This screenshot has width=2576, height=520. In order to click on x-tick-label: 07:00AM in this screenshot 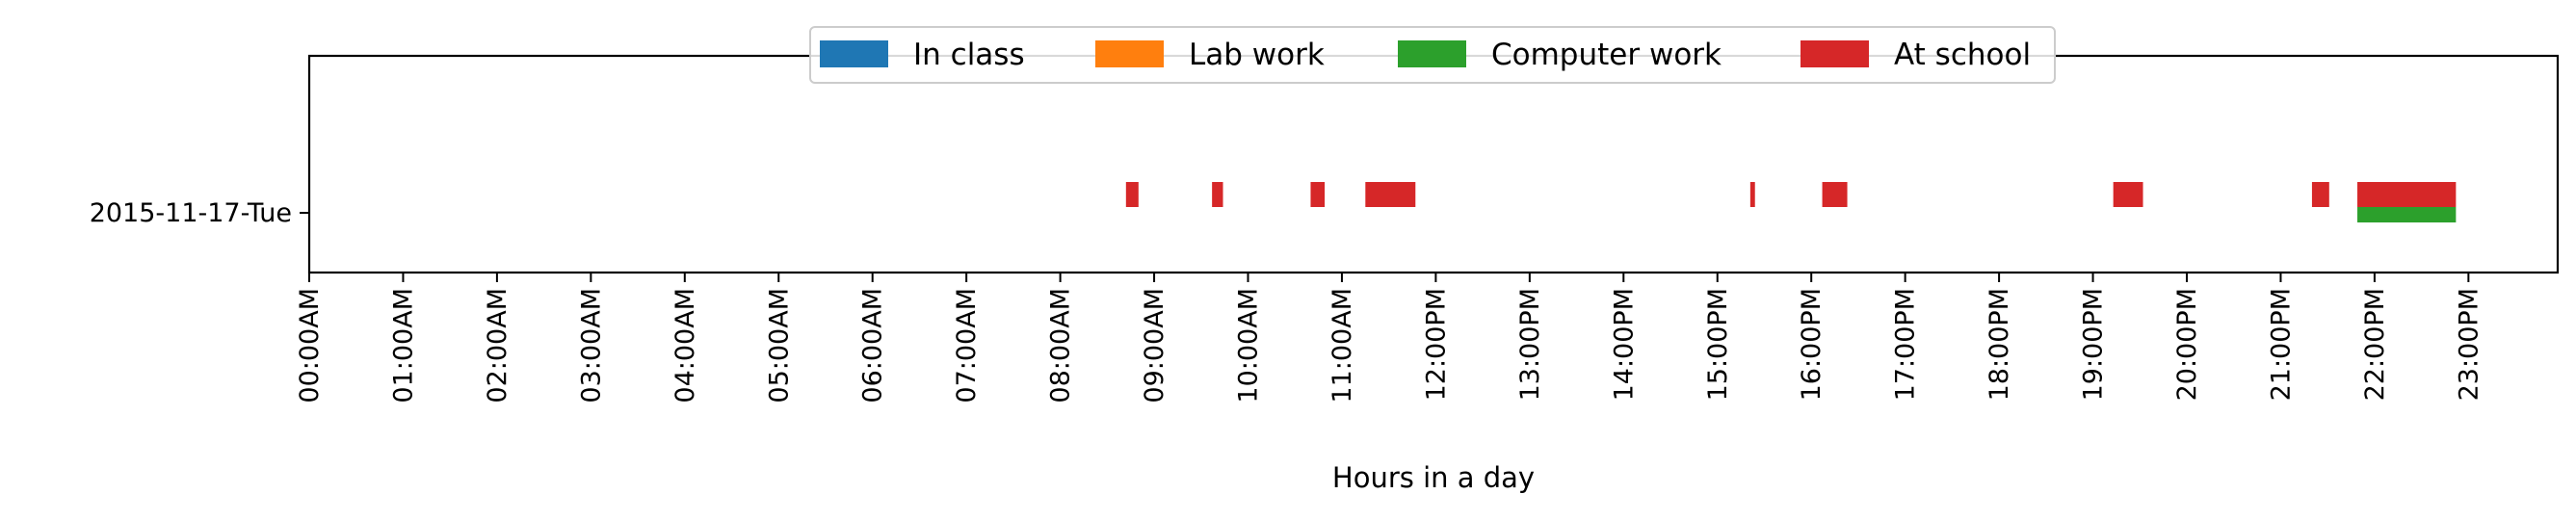, I will do `click(967, 345)`.